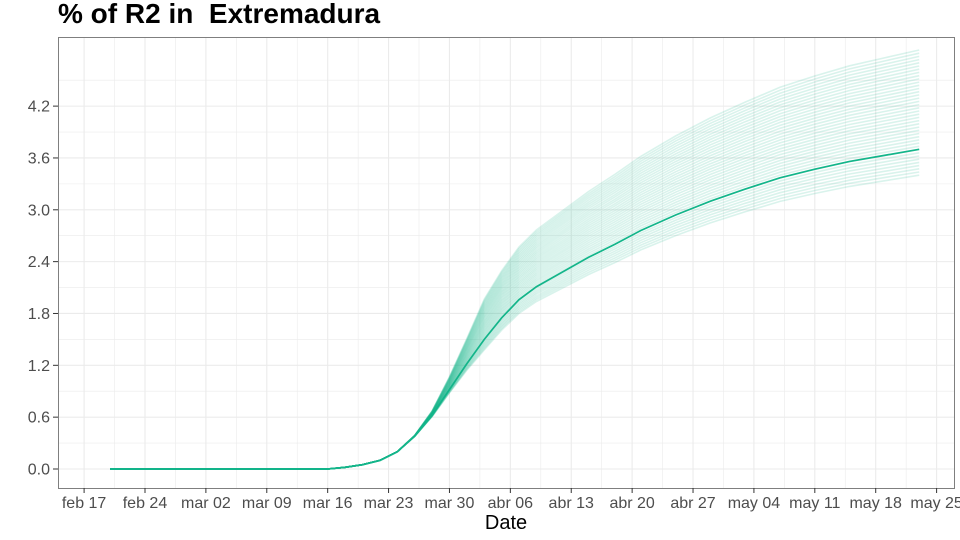  What do you see at coordinates (450, 503) in the screenshot?
I see `x-tick-label: mar 30` at bounding box center [450, 503].